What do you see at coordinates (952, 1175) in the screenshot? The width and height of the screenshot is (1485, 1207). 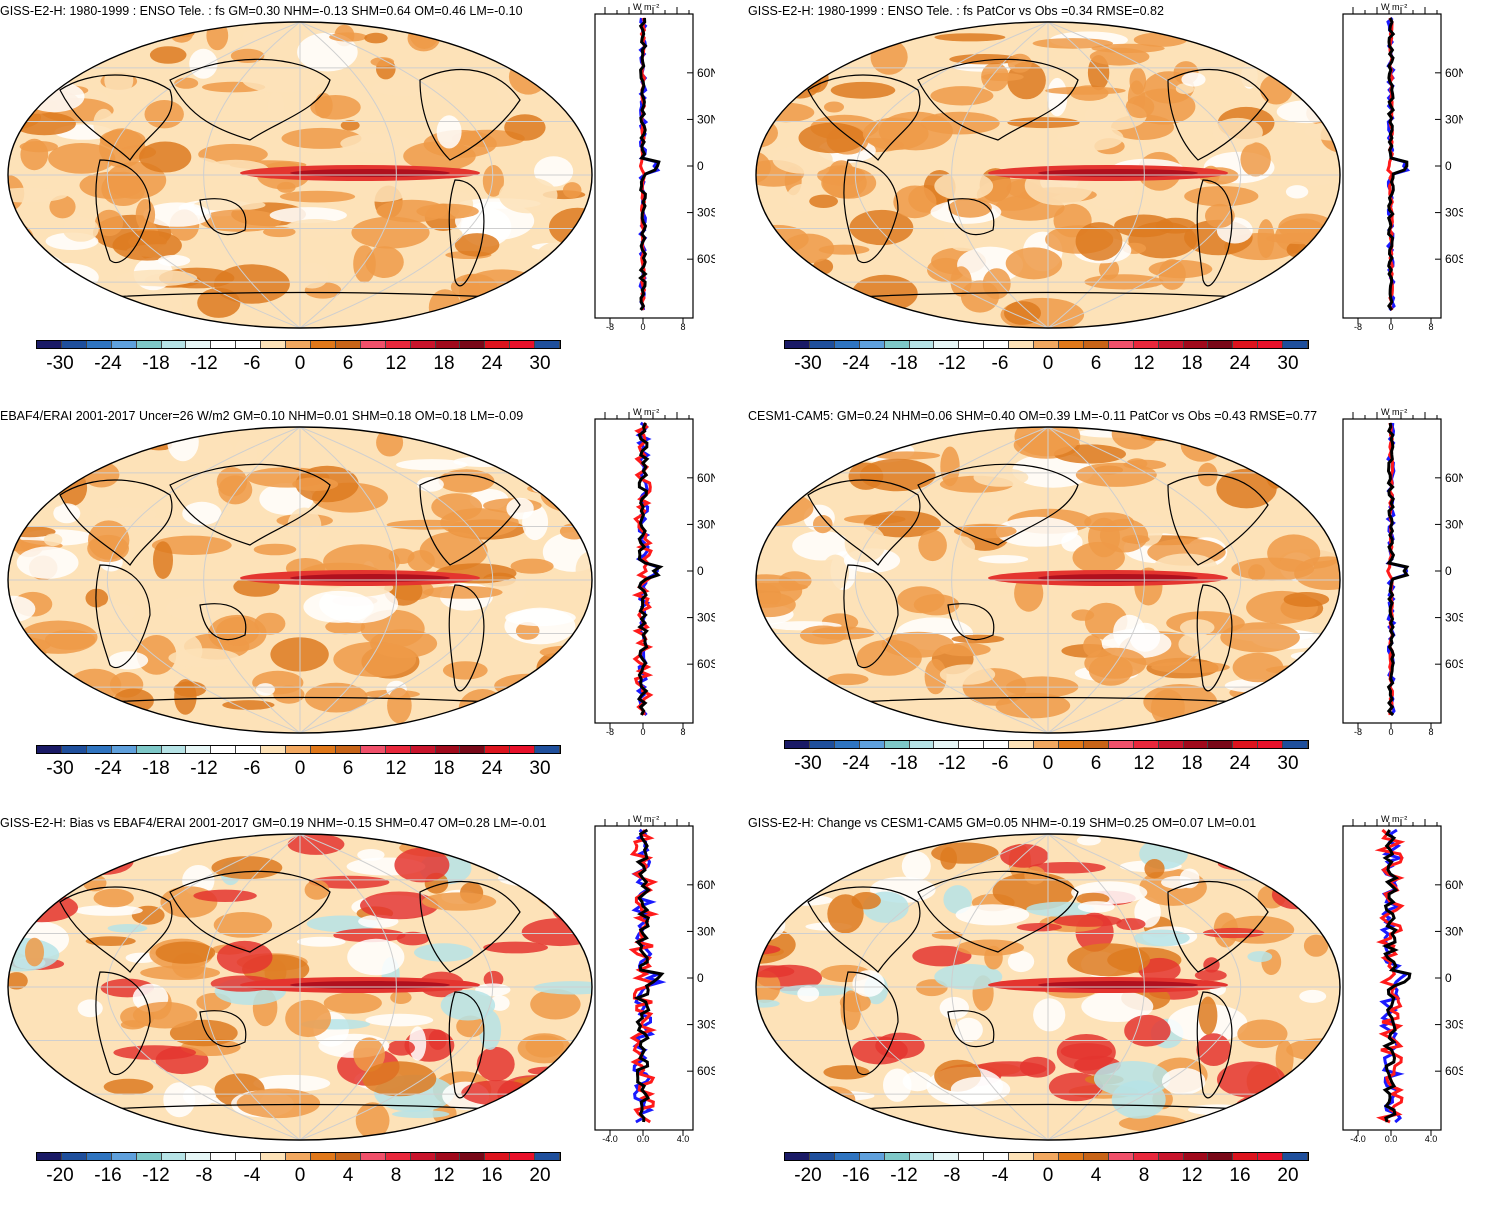 I see `colorbar-tick-label: -8` at bounding box center [952, 1175].